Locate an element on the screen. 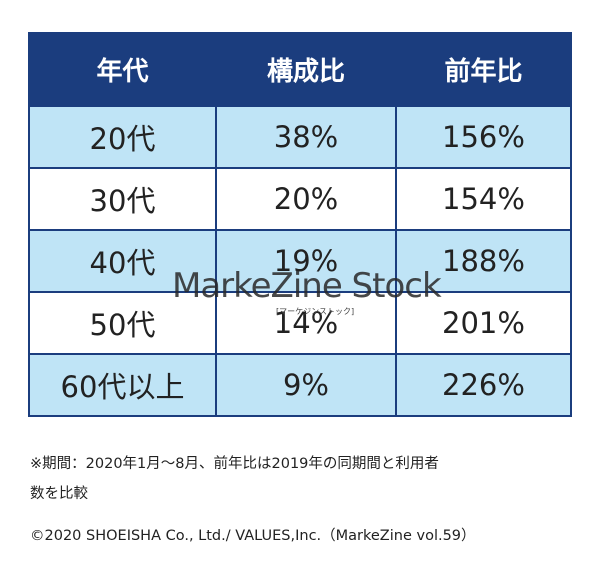 This screenshot has height=573, width=600. table-cell: 156% is located at coordinates (483, 137).